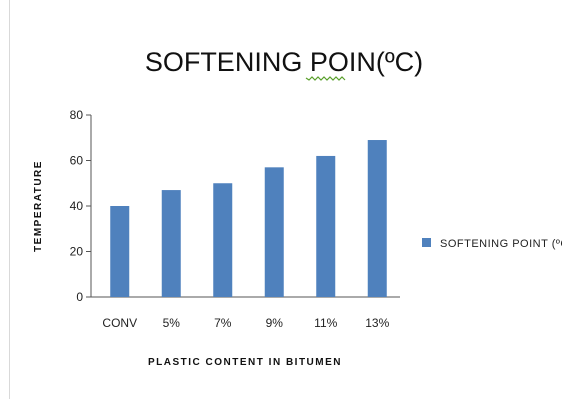 The image size is (562, 399). I want to click on y-tick-label: 0, so click(79, 297).